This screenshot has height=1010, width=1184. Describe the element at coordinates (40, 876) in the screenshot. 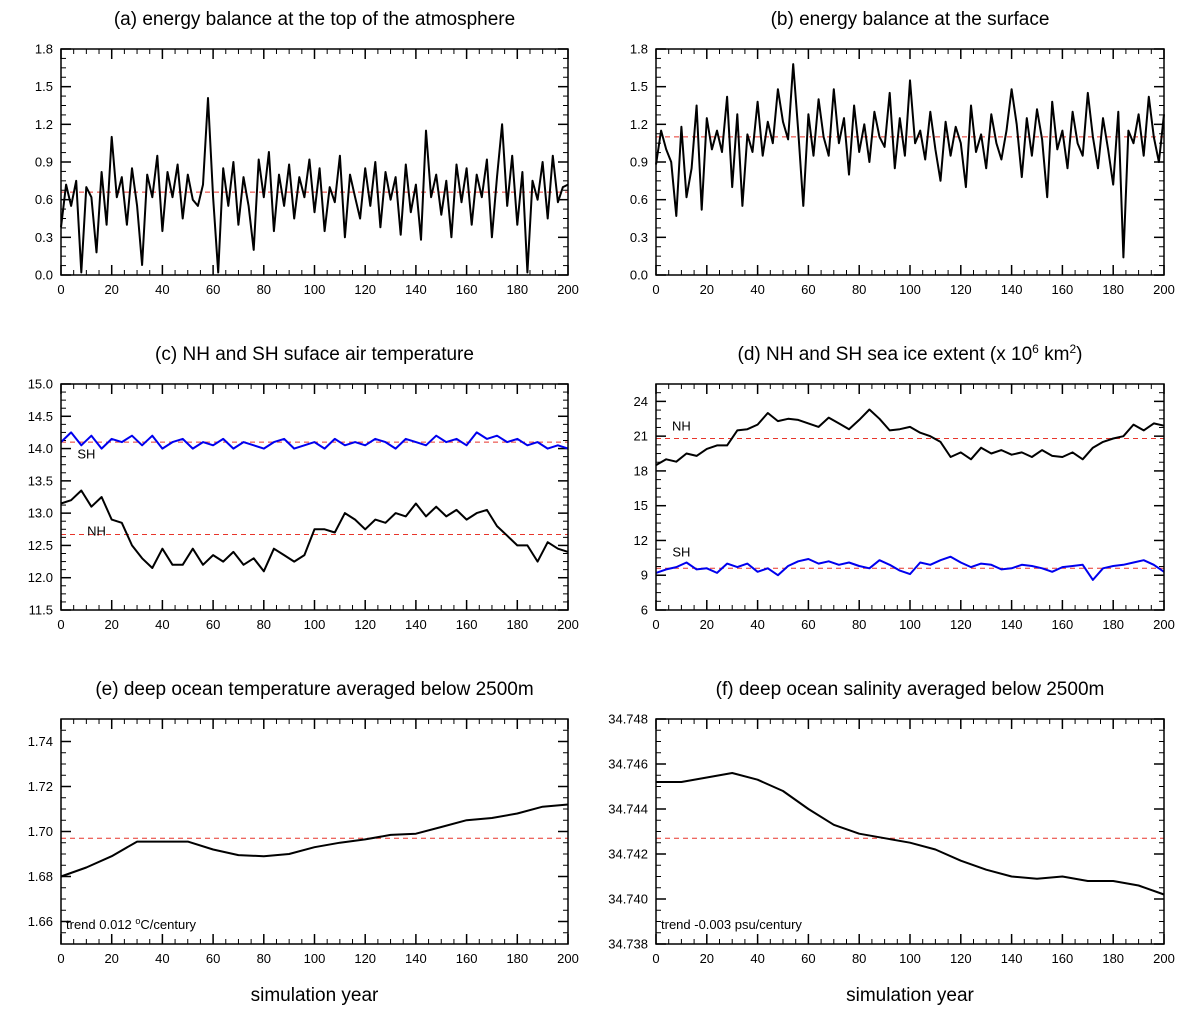

I see `y-tick-label: 1.68` at that location.